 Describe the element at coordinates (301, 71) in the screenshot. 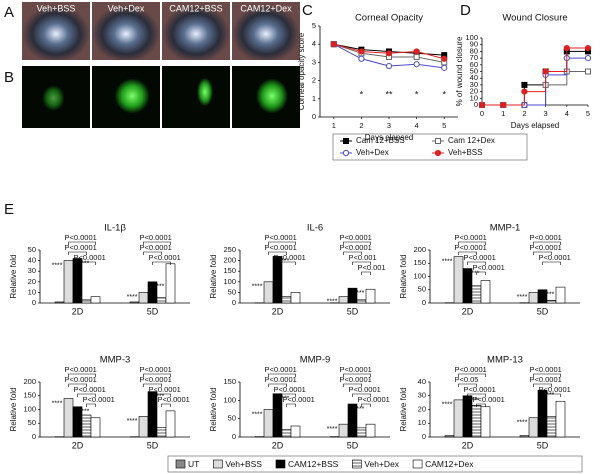

I see `y-axis-label: Corneal opacity score` at that location.